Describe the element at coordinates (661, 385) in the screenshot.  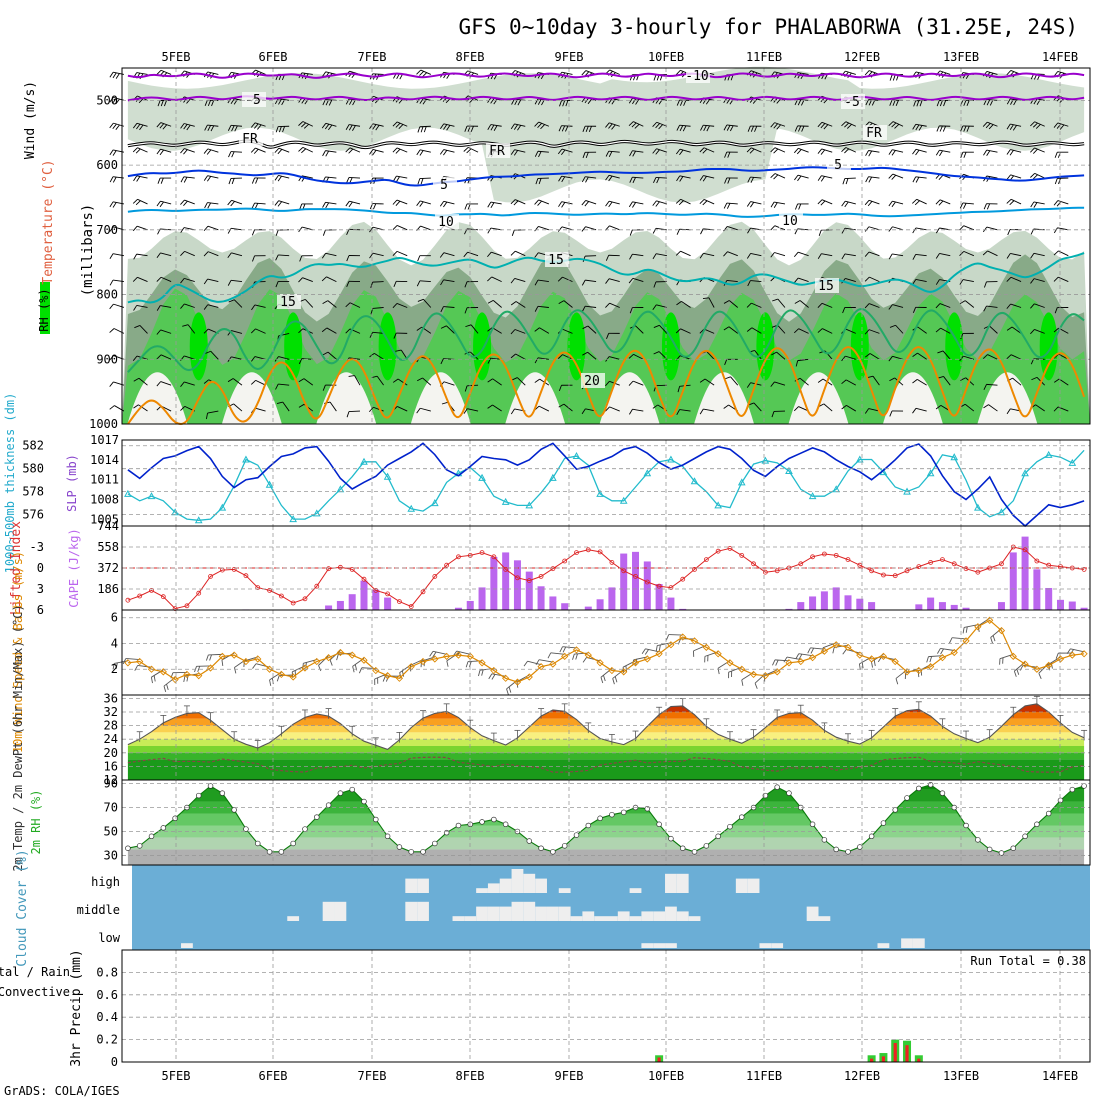
I see `upper-wind-barb-515-staff` at that location.